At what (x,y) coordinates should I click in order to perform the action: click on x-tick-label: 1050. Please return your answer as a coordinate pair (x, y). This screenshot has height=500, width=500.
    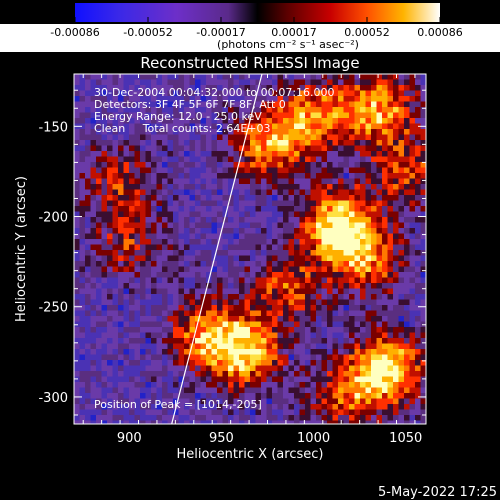
    Looking at the image, I should click on (405, 438).